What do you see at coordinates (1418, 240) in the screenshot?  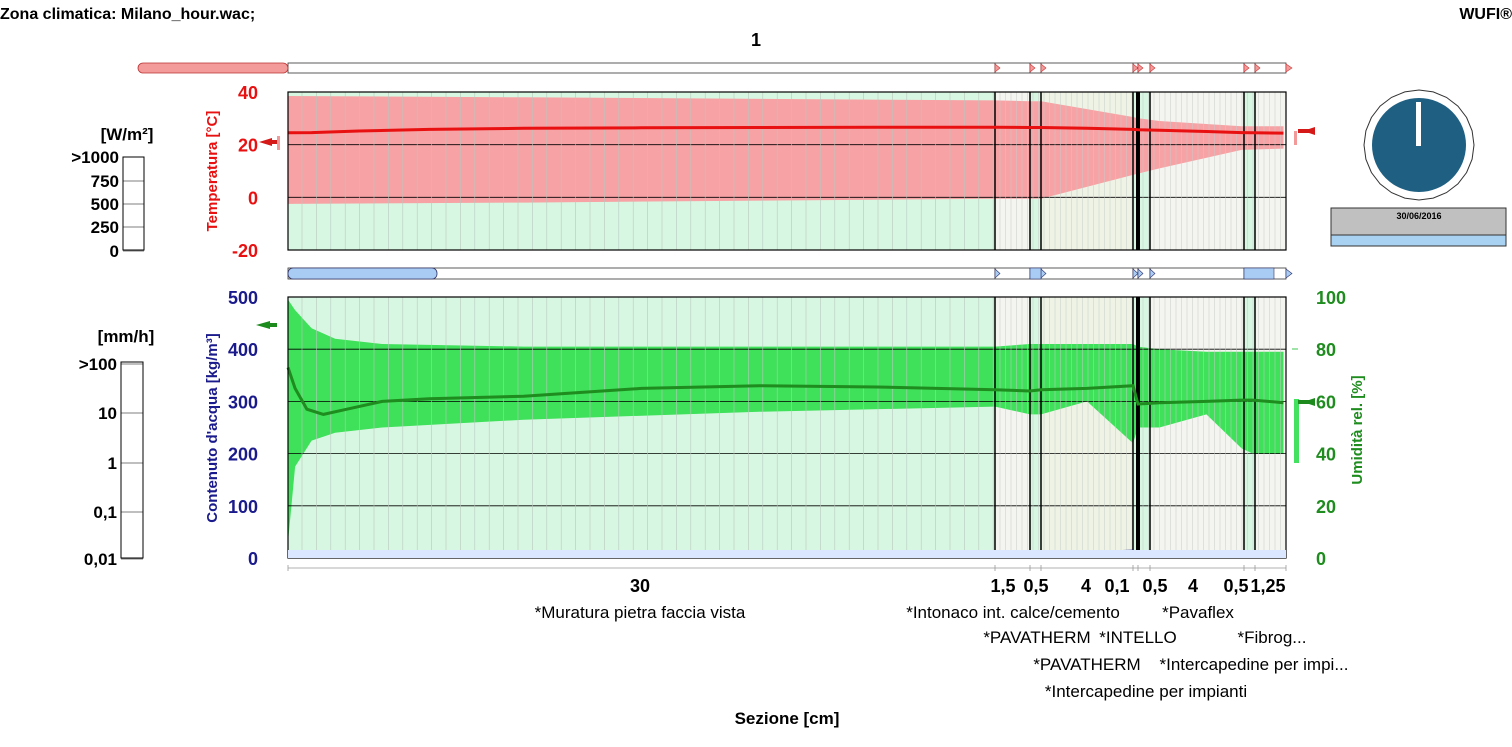 I see `progress-bar` at bounding box center [1418, 240].